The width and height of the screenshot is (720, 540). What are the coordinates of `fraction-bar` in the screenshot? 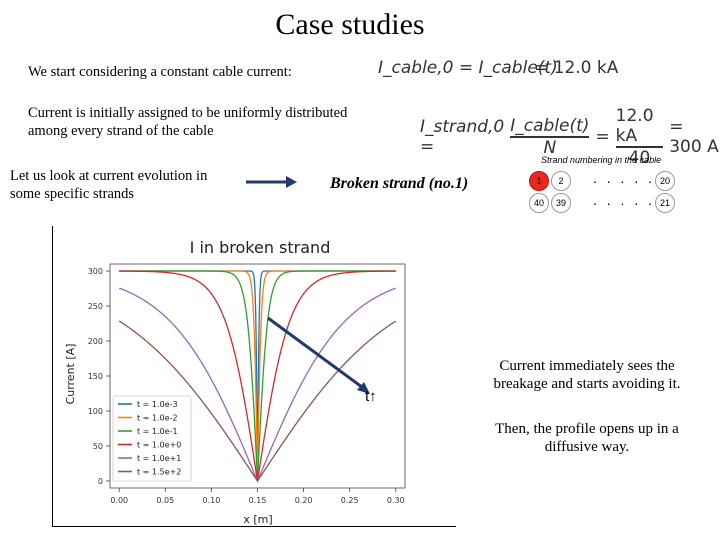 It's located at (550, 137).